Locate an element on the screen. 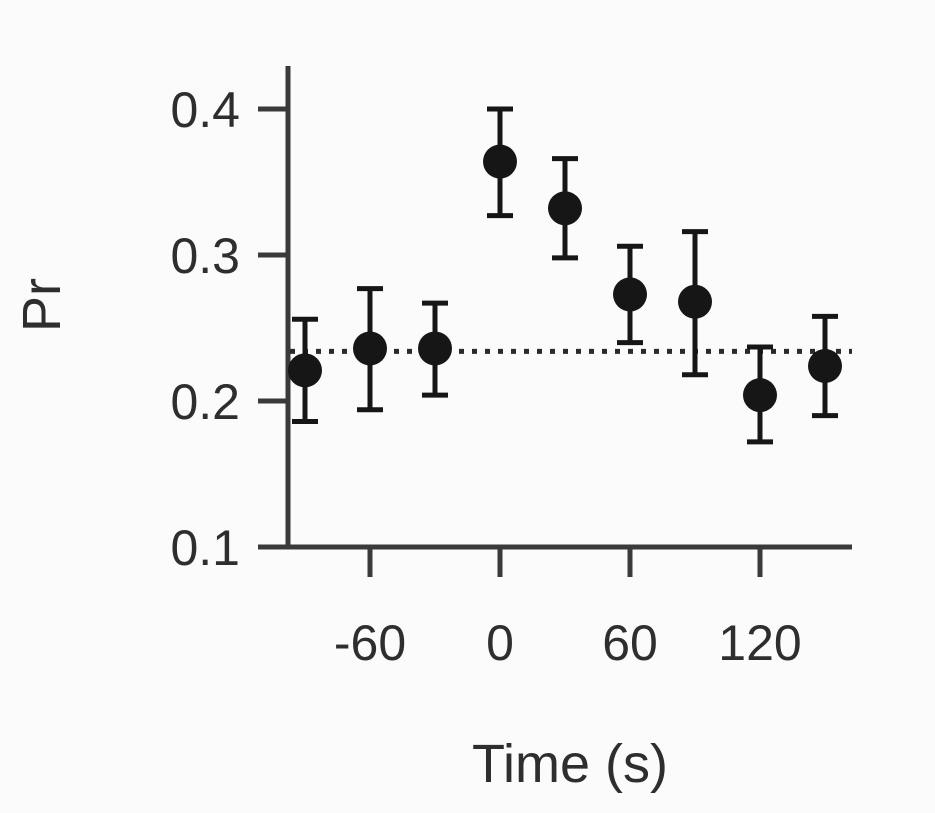  y-tick-label: 0.3 is located at coordinates (205, 256).